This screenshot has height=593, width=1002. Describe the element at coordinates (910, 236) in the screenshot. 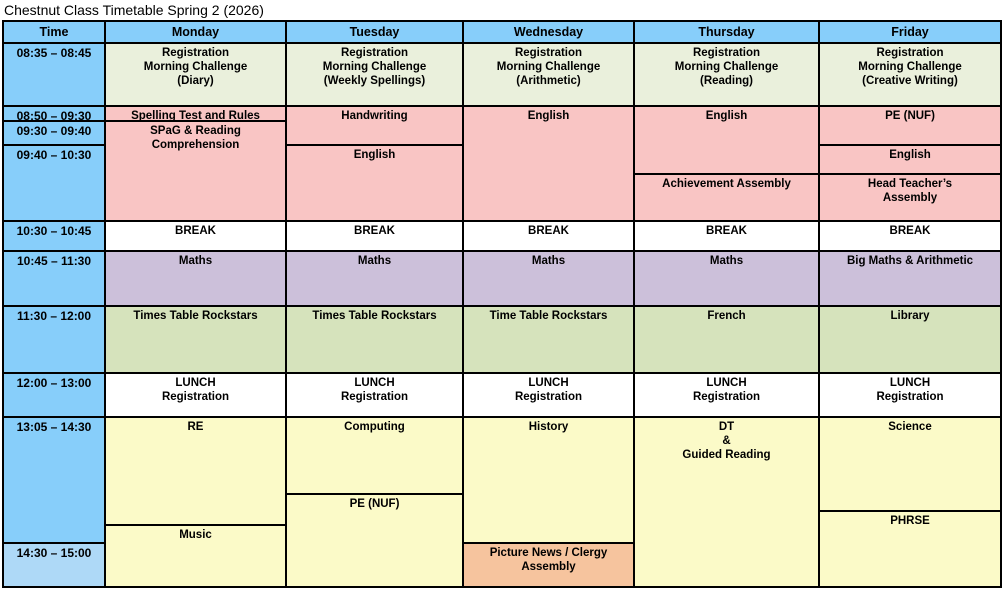

I see `cell-friday-break: BREAK` at that location.